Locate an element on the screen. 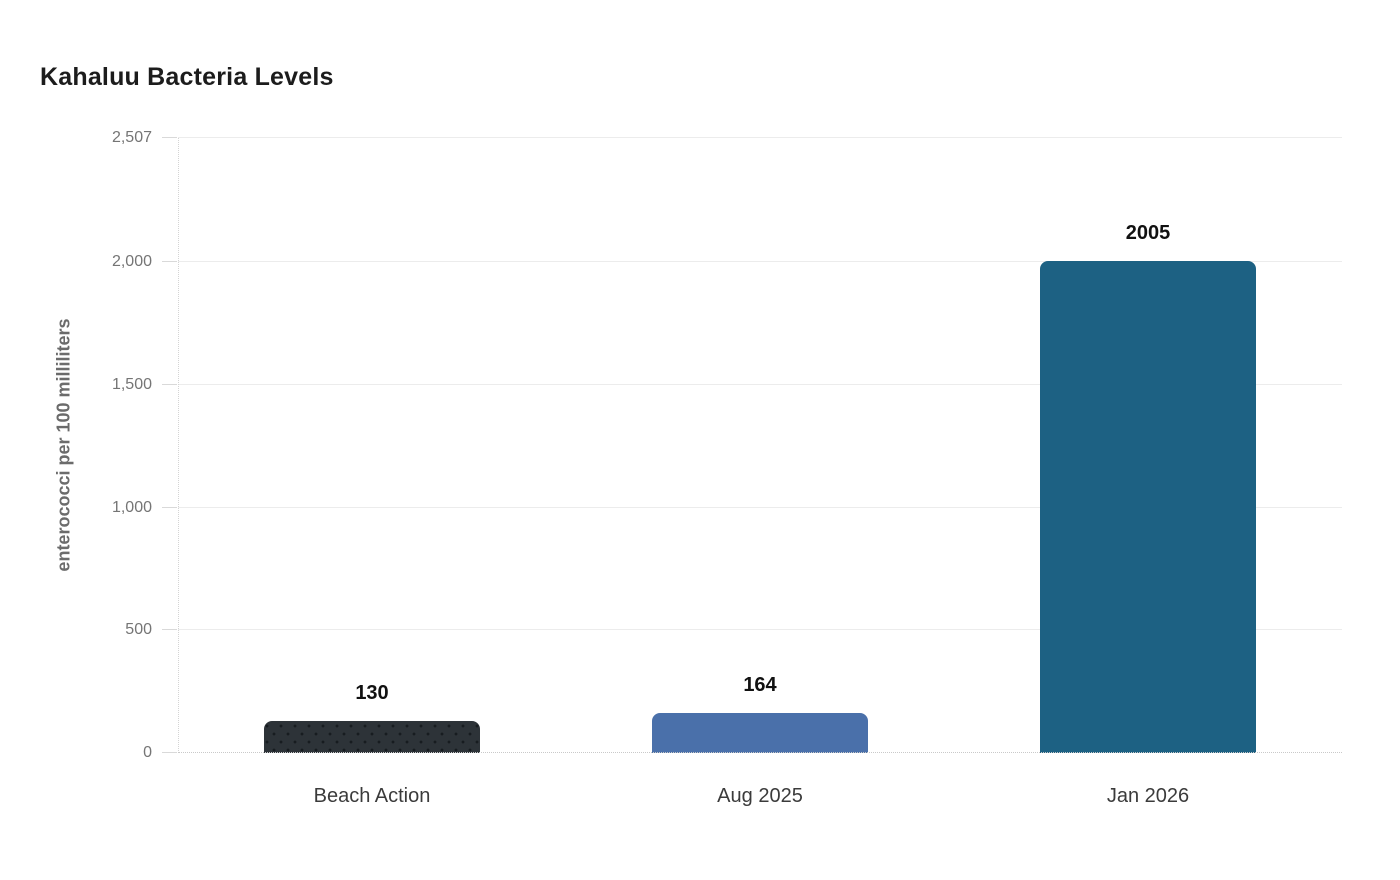  x-category-label: Beach Action is located at coordinates (372, 796).